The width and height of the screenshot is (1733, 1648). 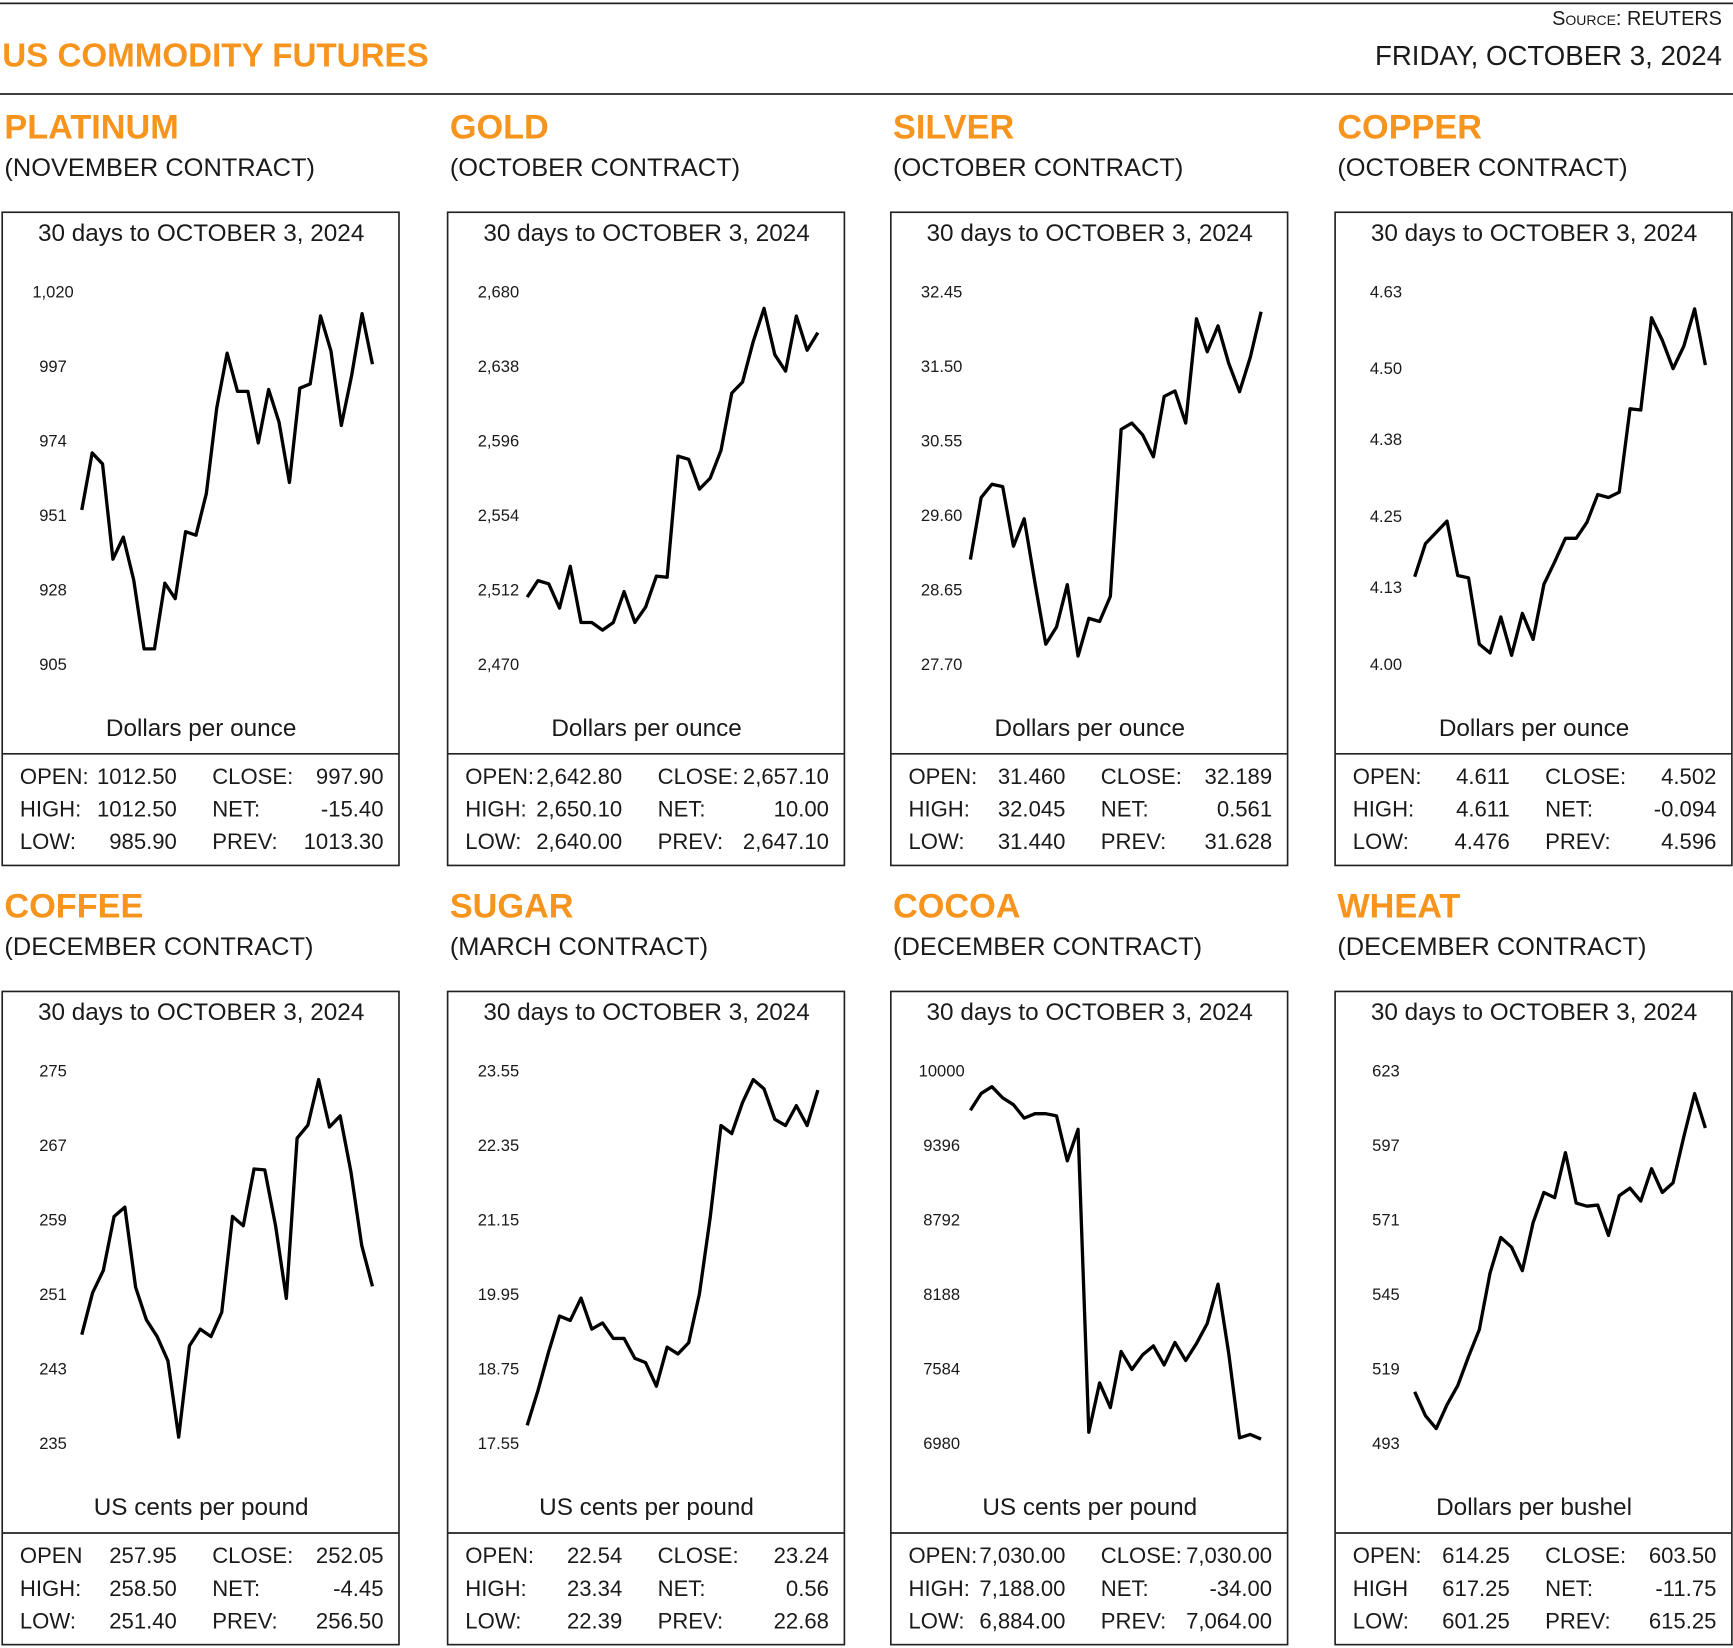 I want to click on y-tick-label: 4.00, so click(x=1386, y=664).